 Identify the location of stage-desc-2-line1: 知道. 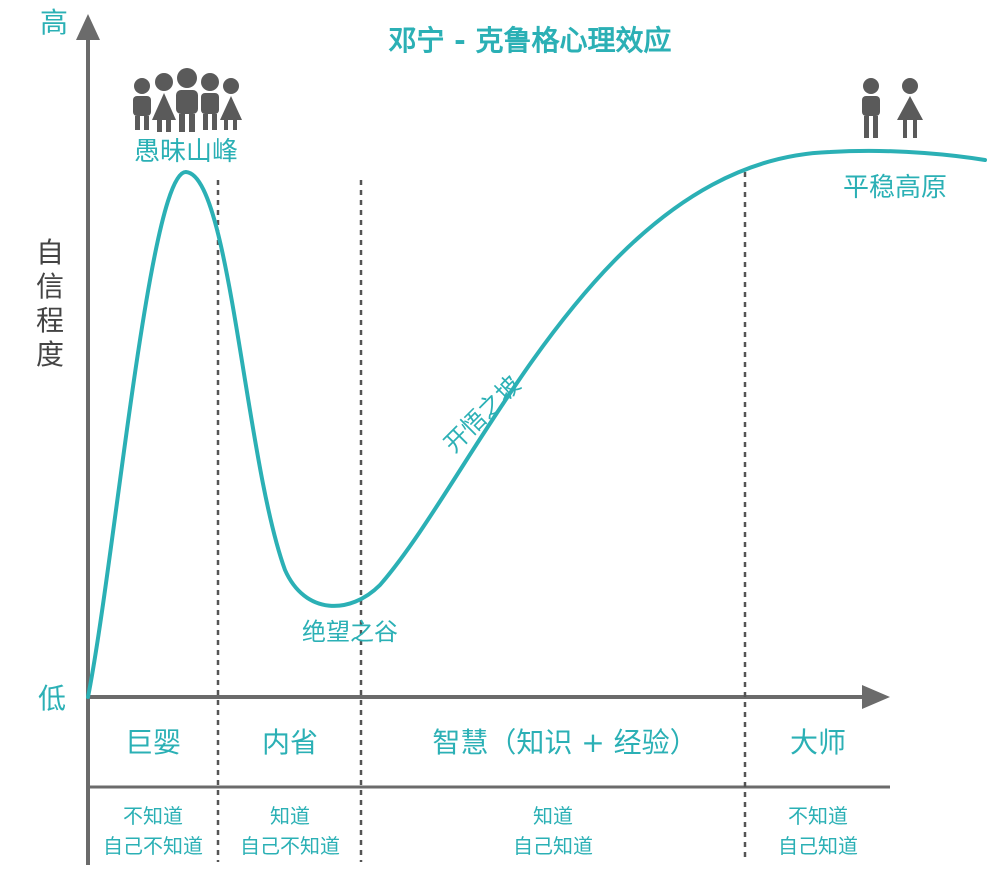
(290, 816).